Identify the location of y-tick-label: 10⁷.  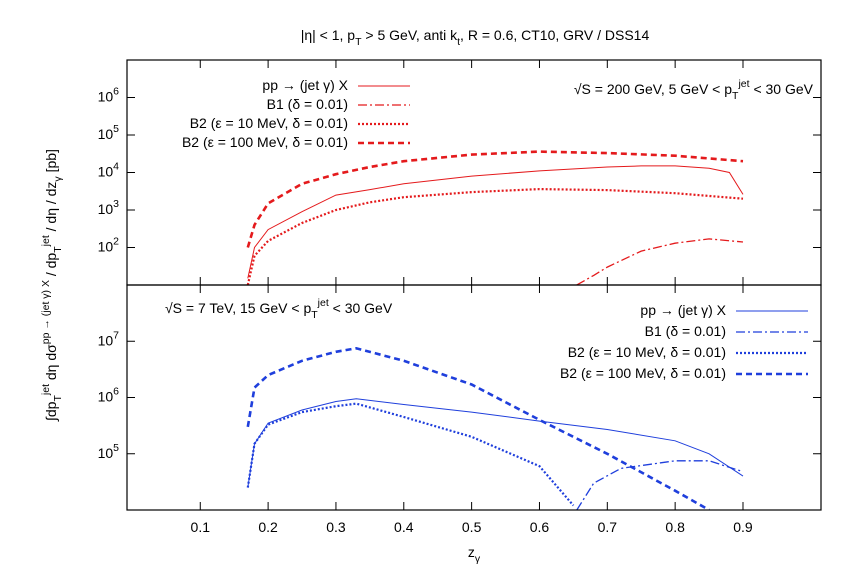
(109, 338).